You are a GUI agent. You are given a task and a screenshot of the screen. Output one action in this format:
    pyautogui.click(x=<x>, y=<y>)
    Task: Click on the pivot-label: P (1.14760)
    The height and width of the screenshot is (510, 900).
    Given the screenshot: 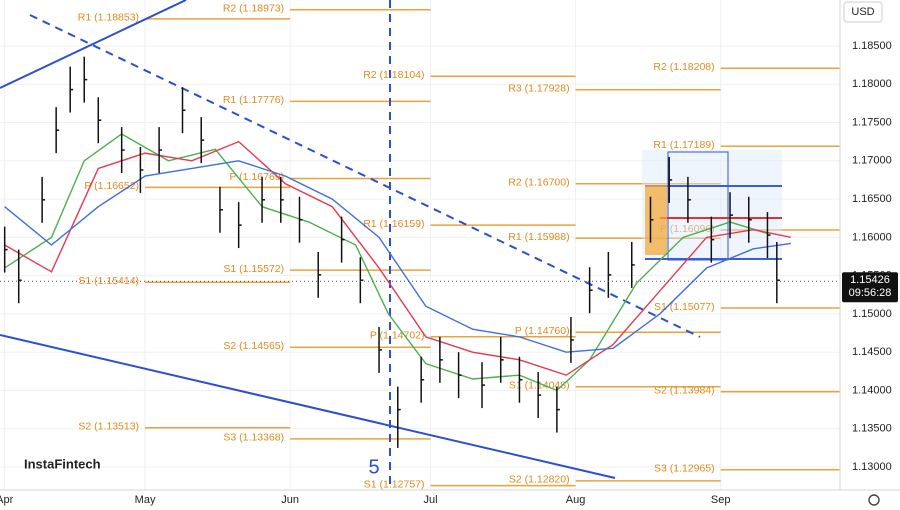 What is the action you would take?
    pyautogui.click(x=542, y=331)
    